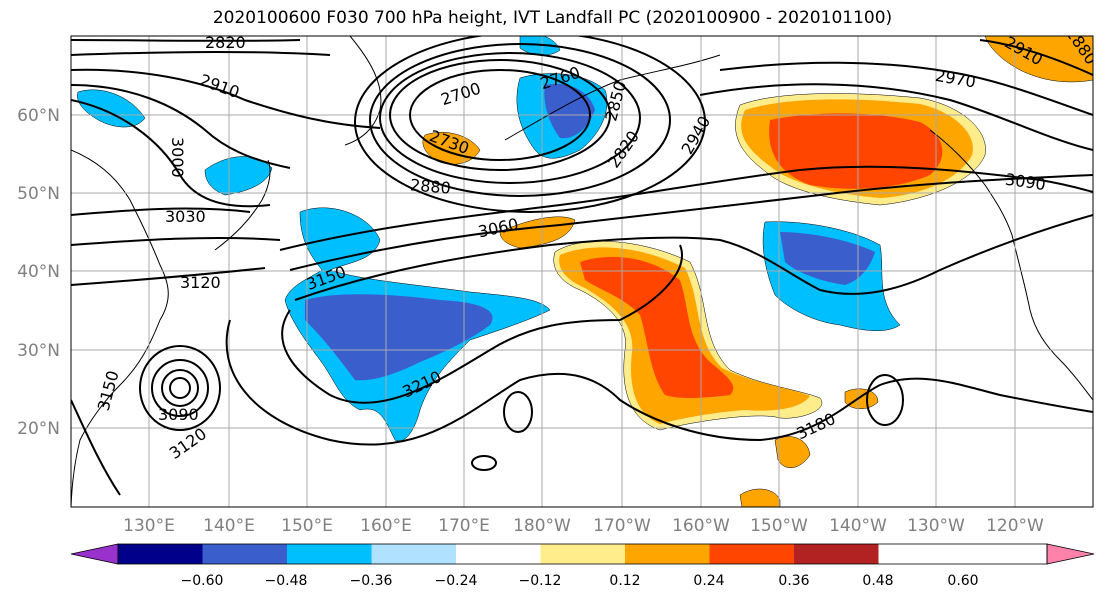 This screenshot has width=1105, height=601. I want to click on pos-anomaly-south-bottom, so click(760, 497).